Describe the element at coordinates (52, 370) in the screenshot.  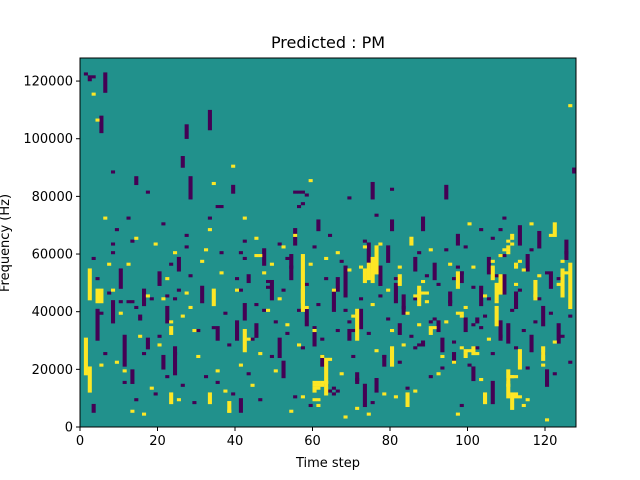
I see `y-tick-label: 20000` at that location.